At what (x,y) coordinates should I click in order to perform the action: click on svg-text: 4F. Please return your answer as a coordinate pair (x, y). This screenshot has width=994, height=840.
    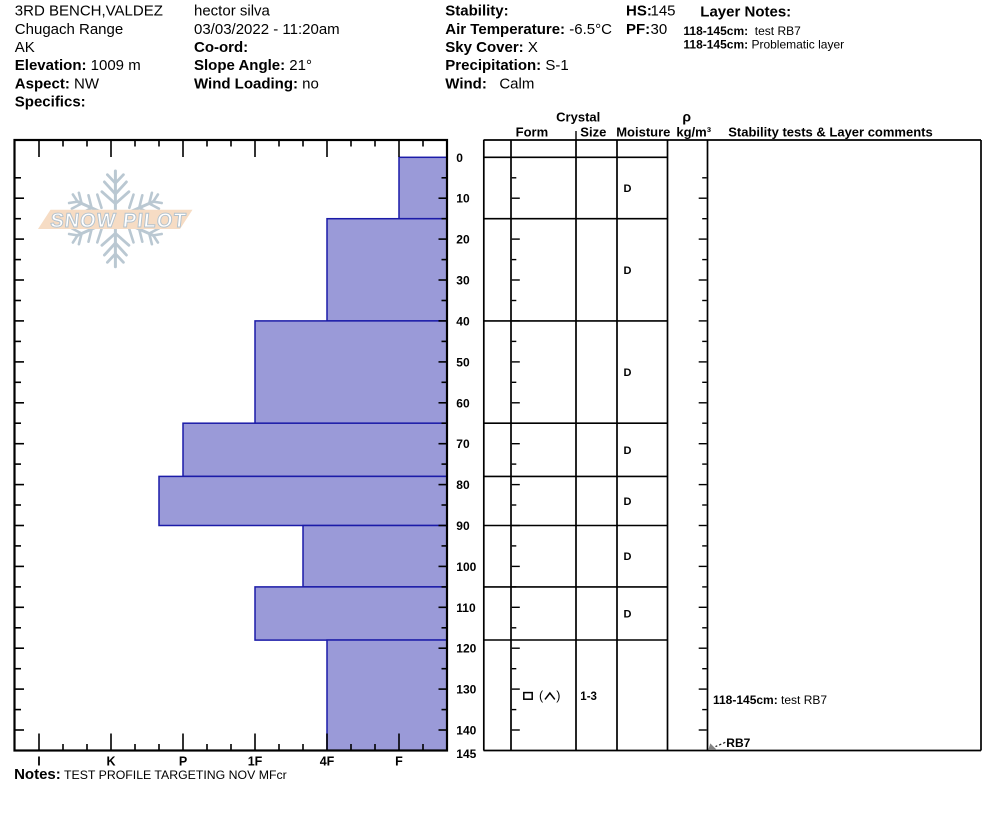
    Looking at the image, I should click on (327, 762).